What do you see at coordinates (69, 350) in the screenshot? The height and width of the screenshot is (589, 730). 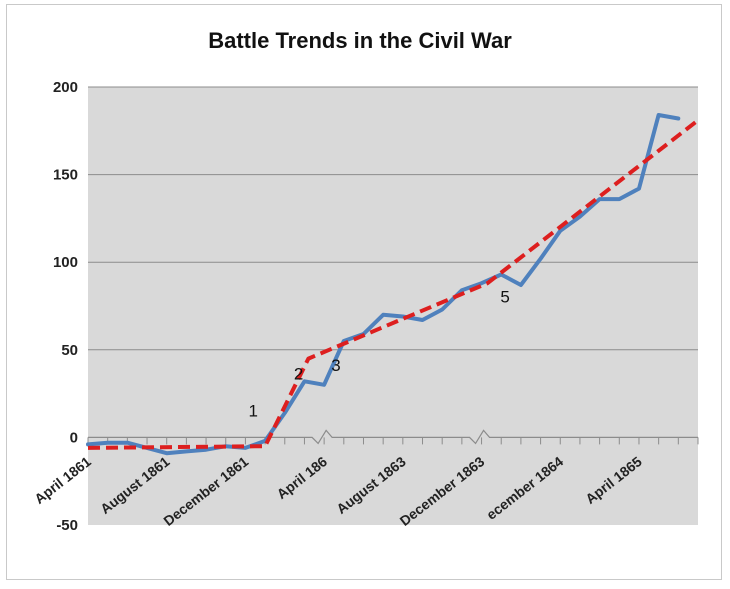 I see `y-tick-label: 50` at bounding box center [69, 350].